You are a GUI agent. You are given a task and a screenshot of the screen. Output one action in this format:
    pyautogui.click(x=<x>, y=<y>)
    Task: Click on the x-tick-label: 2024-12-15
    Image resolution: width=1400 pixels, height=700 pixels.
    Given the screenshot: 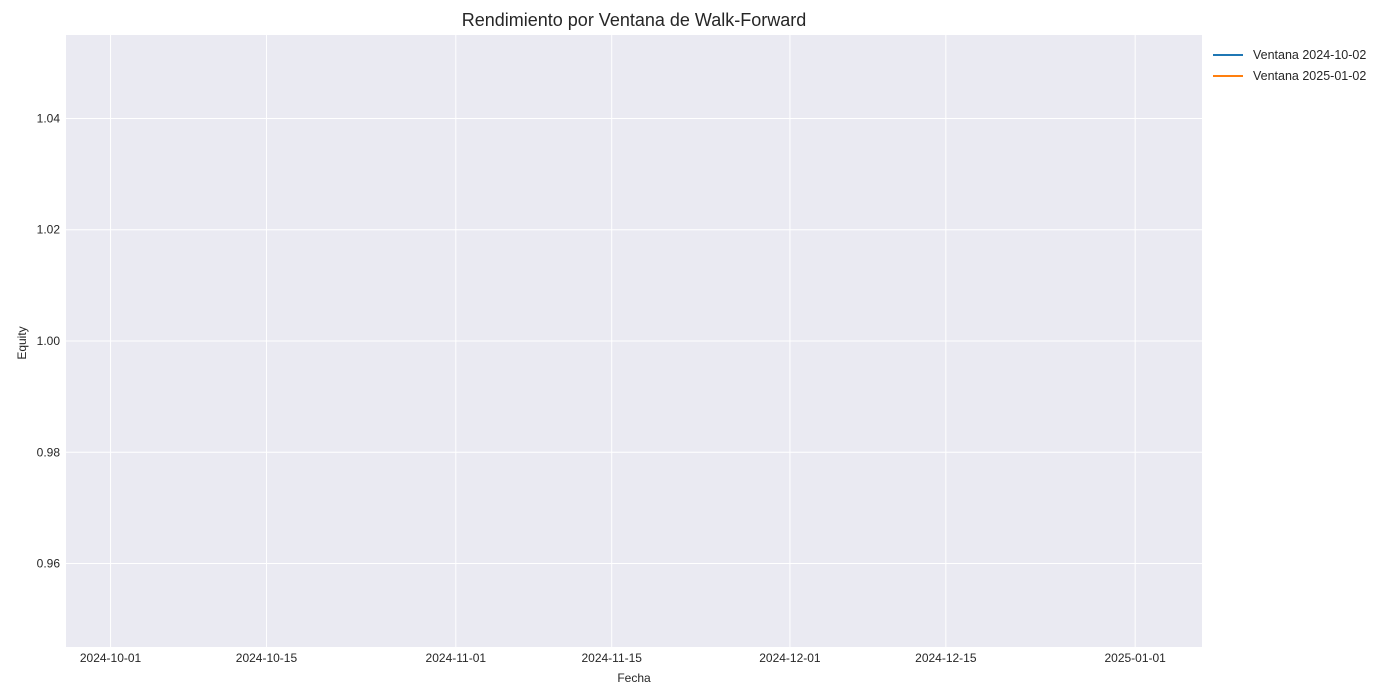 What is the action you would take?
    pyautogui.click(x=946, y=658)
    